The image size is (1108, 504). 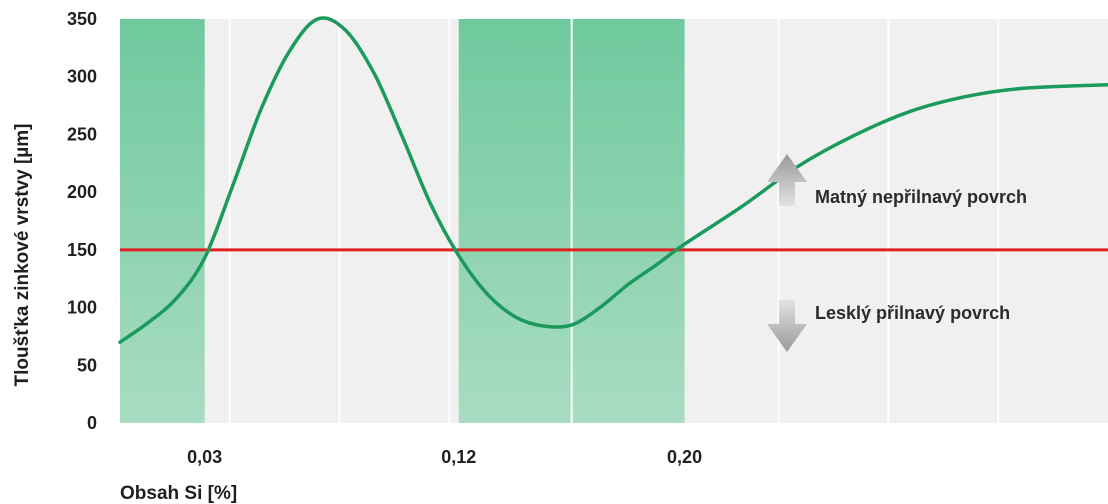 What do you see at coordinates (787, 180) in the screenshot?
I see `arrow-up-icon` at bounding box center [787, 180].